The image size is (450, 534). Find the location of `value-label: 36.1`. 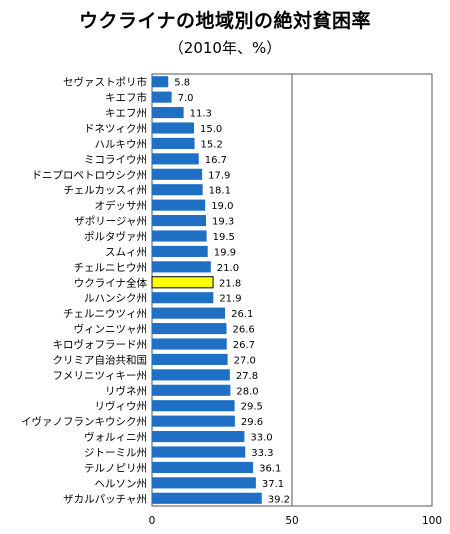

value-label: 36.1 is located at coordinates (270, 468).